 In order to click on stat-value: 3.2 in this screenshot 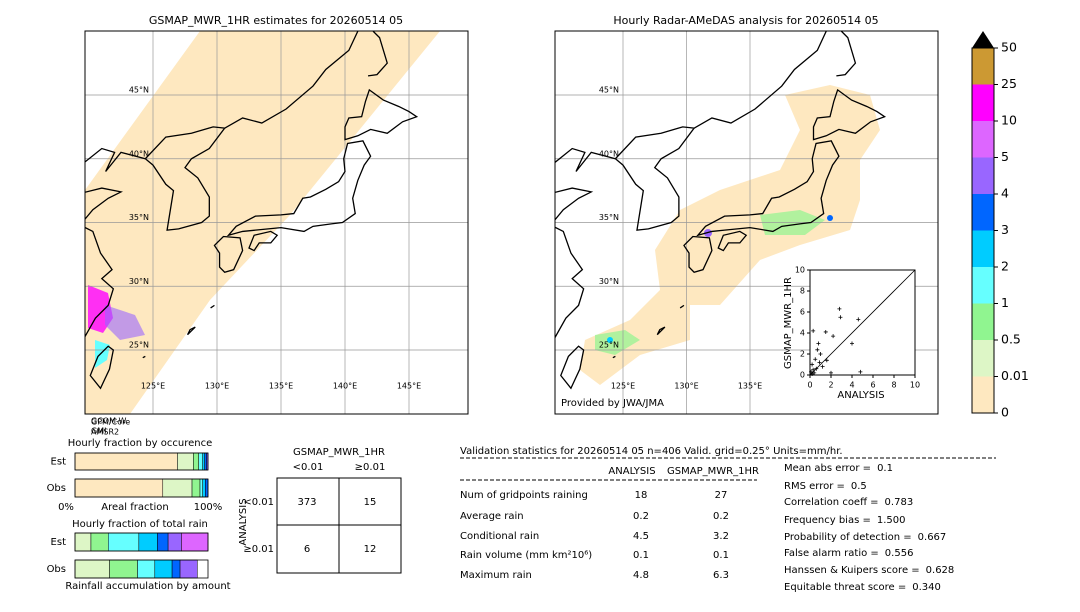, I will do `click(721, 536)`.